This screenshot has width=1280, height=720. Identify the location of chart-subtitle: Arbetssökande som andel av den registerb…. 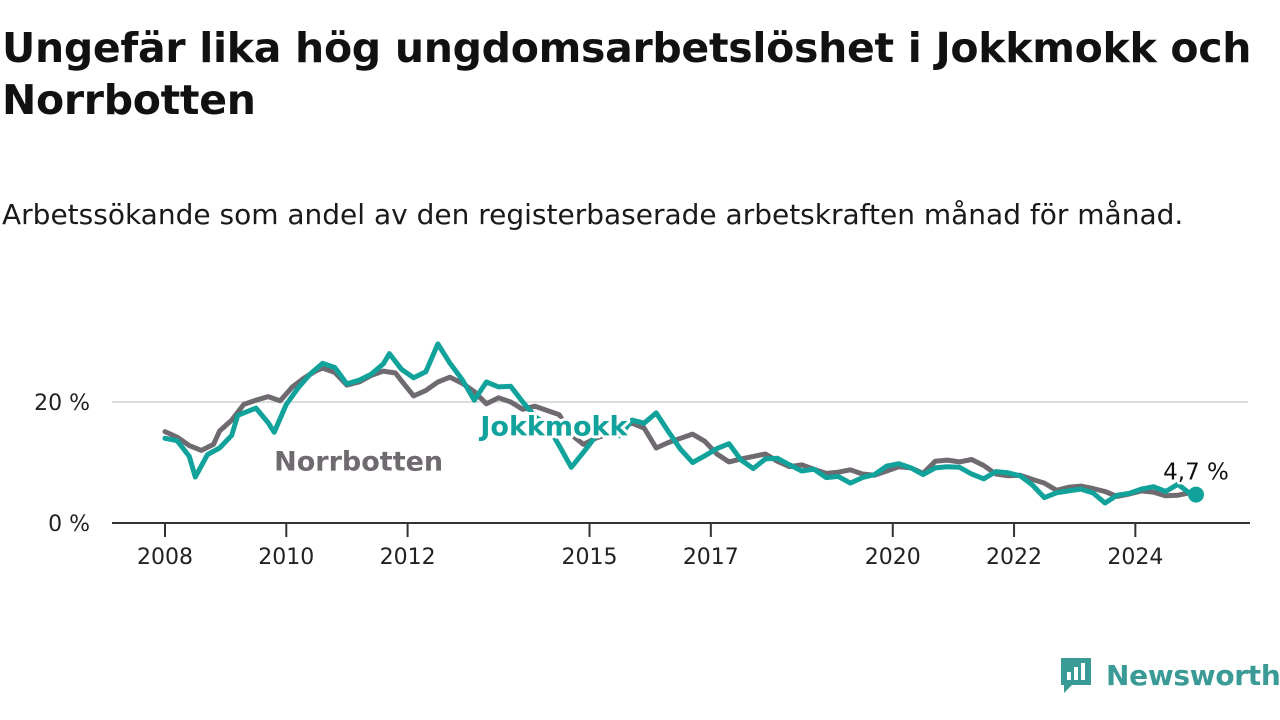
(593, 214).